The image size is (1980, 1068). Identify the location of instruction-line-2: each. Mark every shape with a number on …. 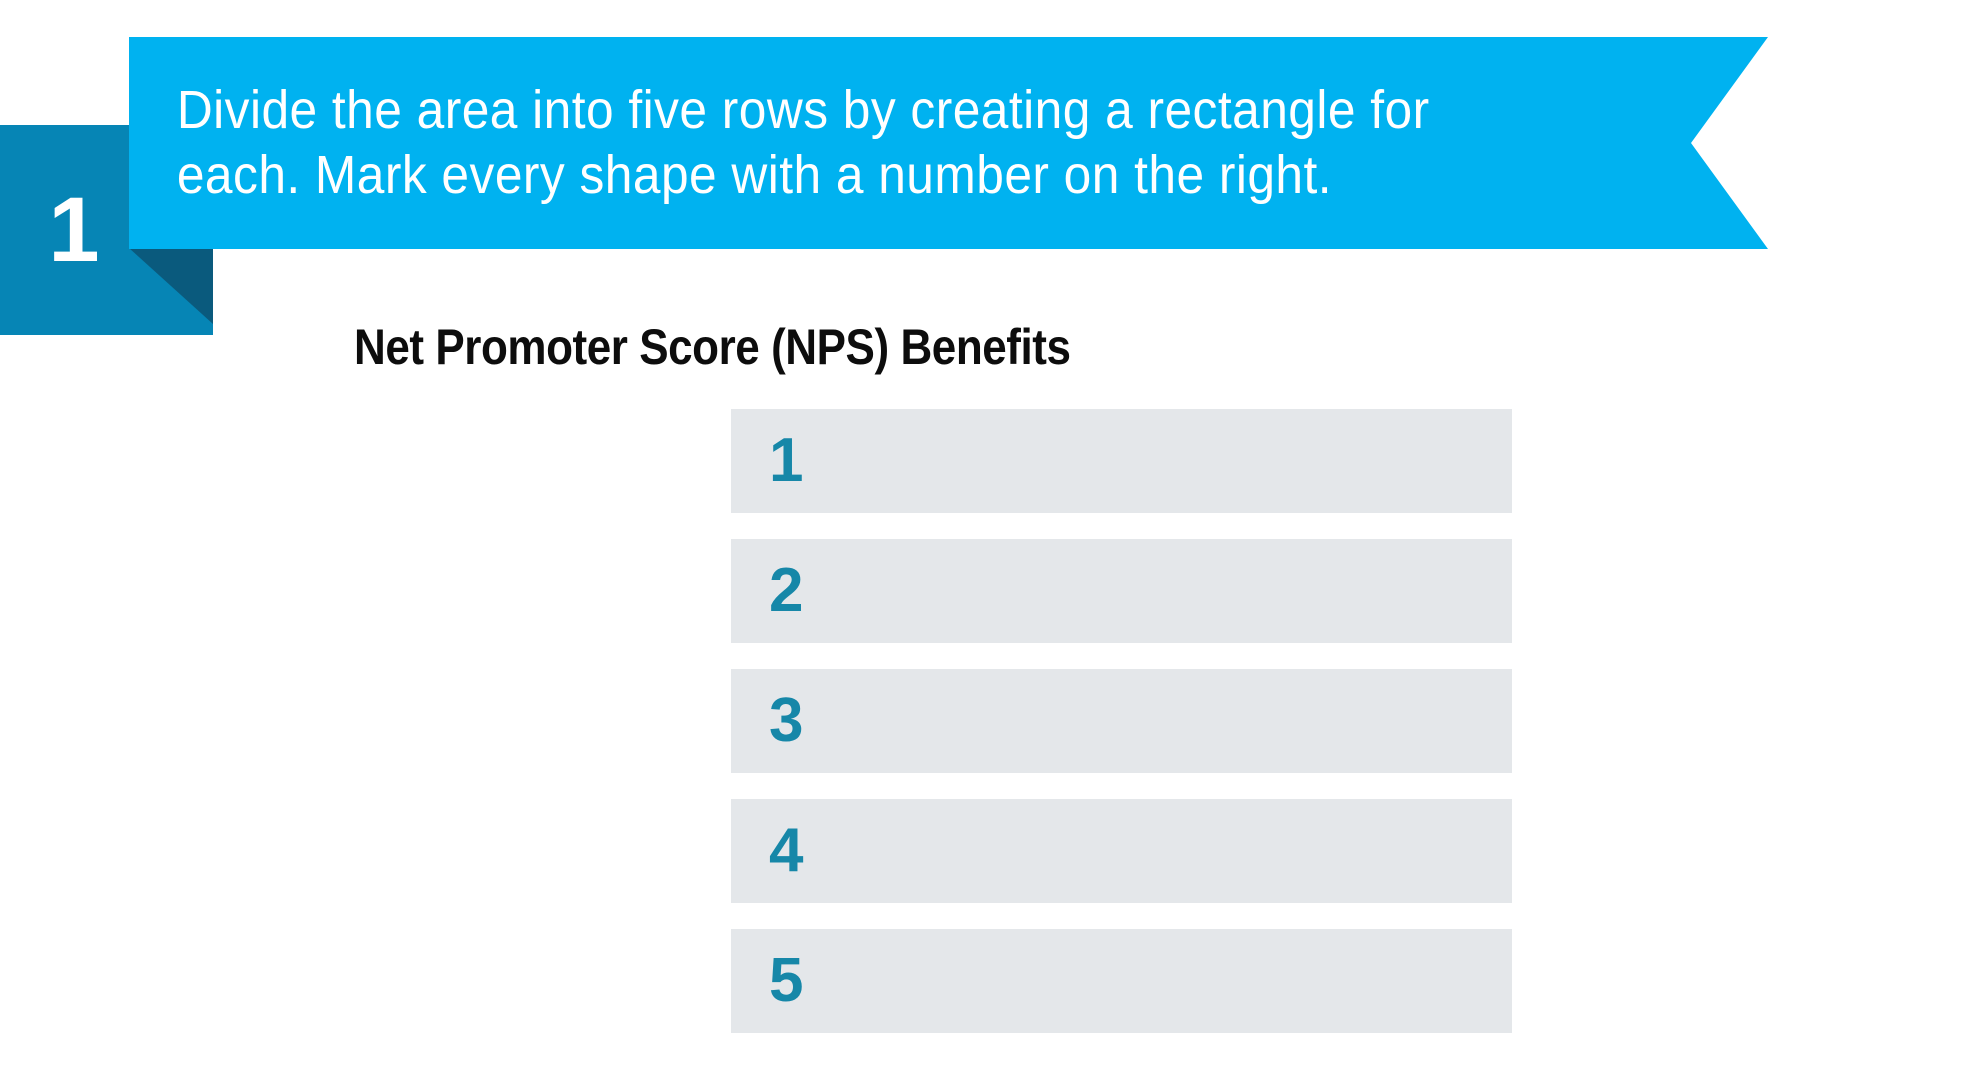
(754, 175).